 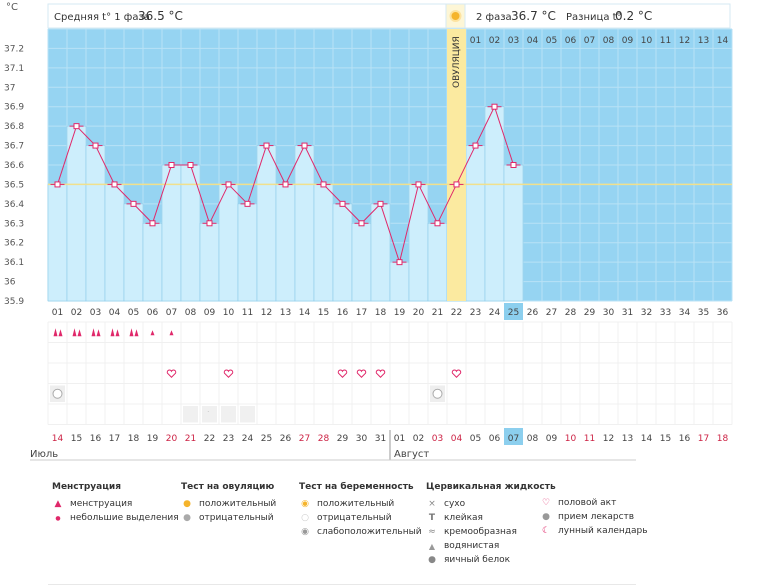 What do you see at coordinates (152, 333) in the screenshot?
I see `small-drop-icon` at bounding box center [152, 333].